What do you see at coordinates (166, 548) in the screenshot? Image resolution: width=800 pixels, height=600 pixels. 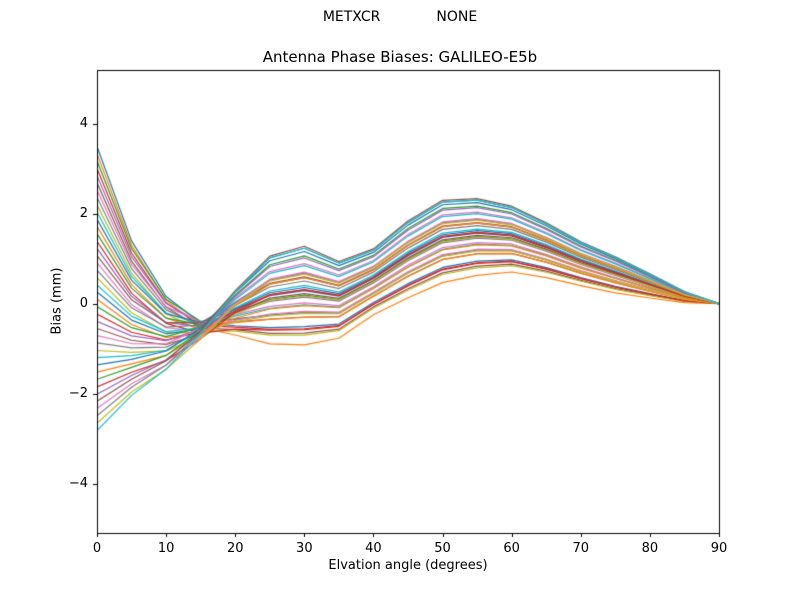 I see `x-tick-label: 10` at bounding box center [166, 548].